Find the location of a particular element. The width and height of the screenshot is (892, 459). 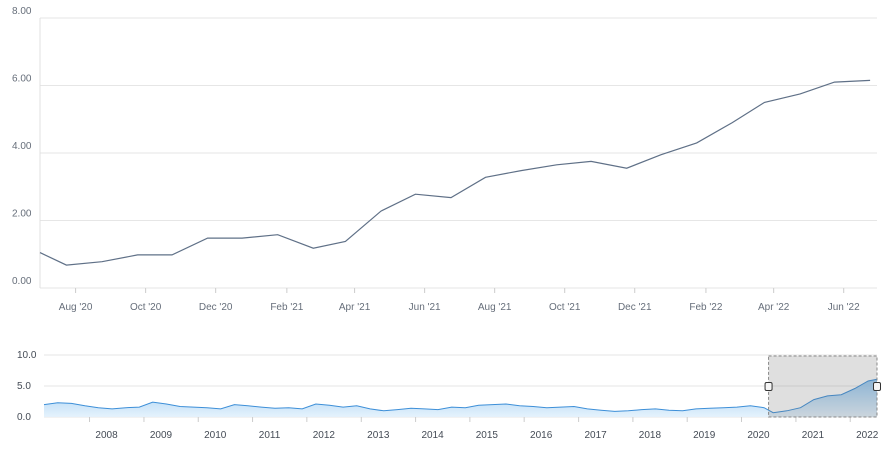

main-y-tick-label: 2.00 is located at coordinates (22, 214).